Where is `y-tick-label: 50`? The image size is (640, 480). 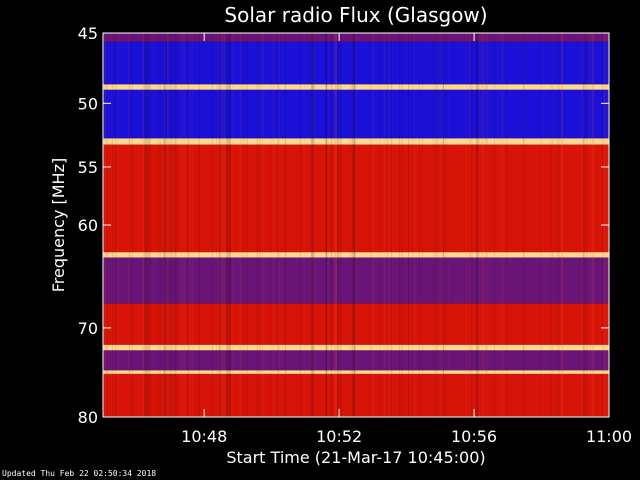 y-tick-label: 50 is located at coordinates (88, 103).